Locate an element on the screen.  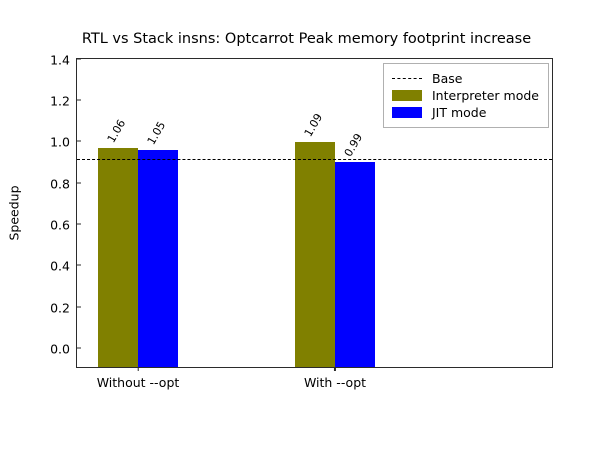
bar-value-label: 1.05 is located at coordinates (156, 133).